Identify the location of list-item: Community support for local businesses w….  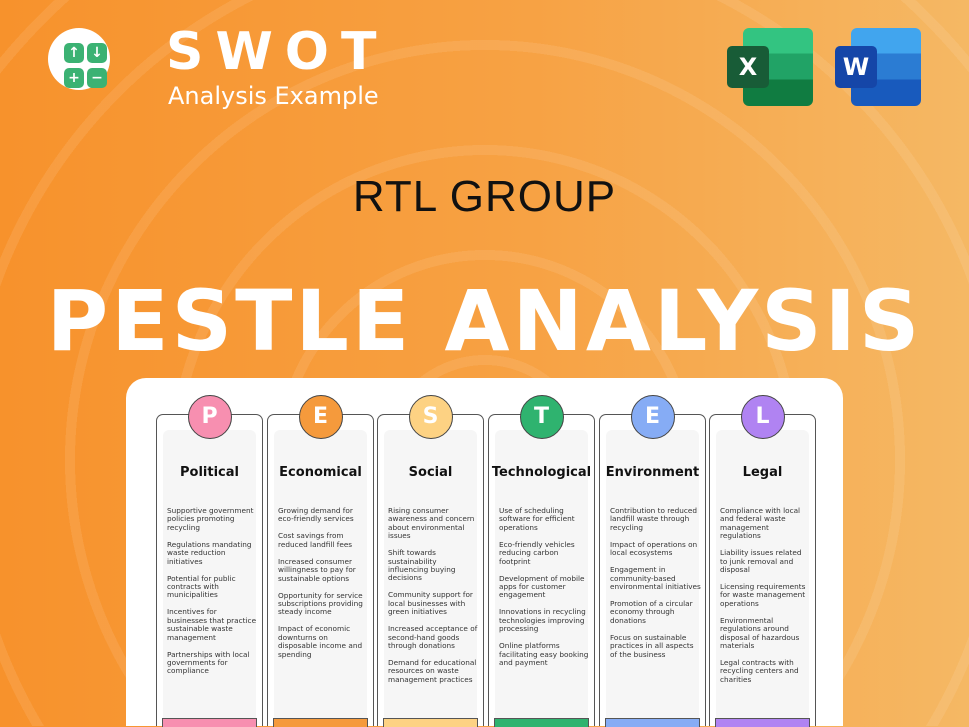
(430, 603).